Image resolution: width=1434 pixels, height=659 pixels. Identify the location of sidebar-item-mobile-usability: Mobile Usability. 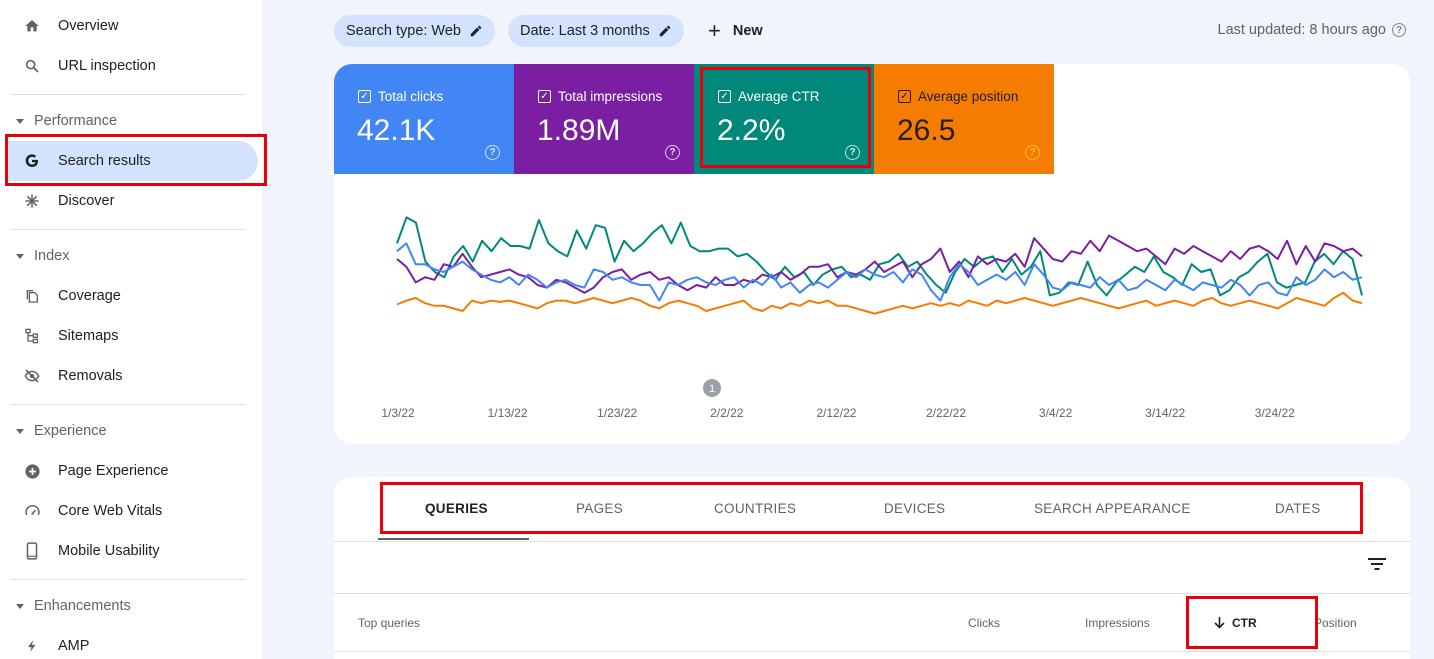
(131, 551).